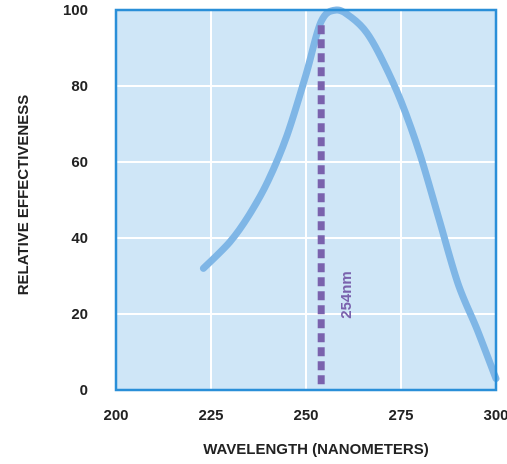 Image resolution: width=507 pixels, height=464 pixels. I want to click on x-tick-label-200: 200, so click(115, 415).